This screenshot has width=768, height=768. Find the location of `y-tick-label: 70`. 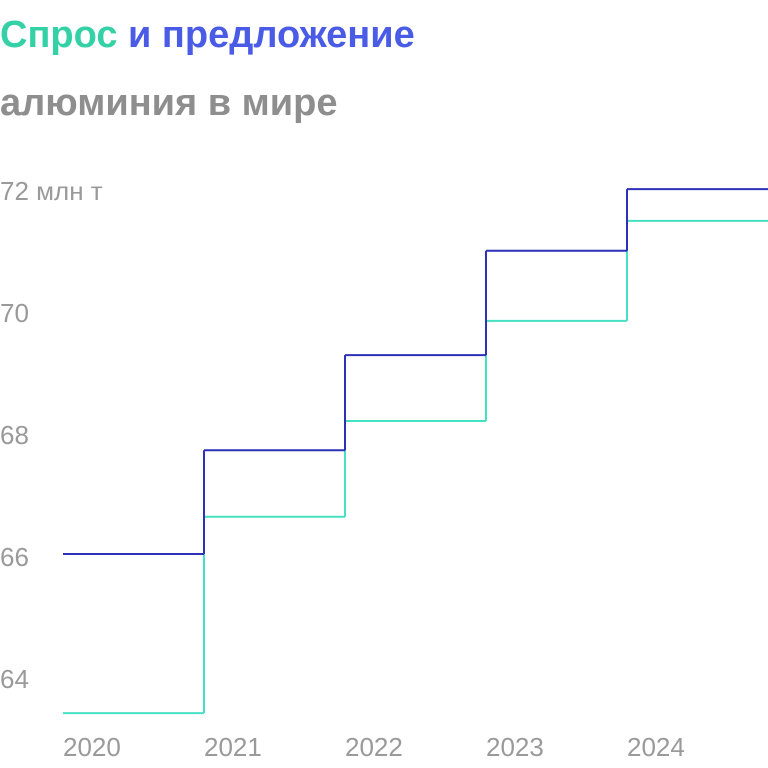

y-tick-label: 70 is located at coordinates (14, 313).